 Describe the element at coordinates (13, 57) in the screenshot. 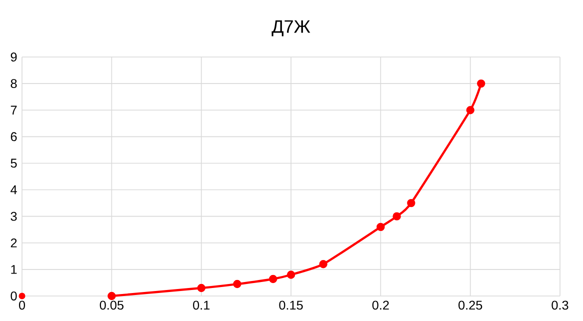

I see `y-tick-label: 9` at that location.